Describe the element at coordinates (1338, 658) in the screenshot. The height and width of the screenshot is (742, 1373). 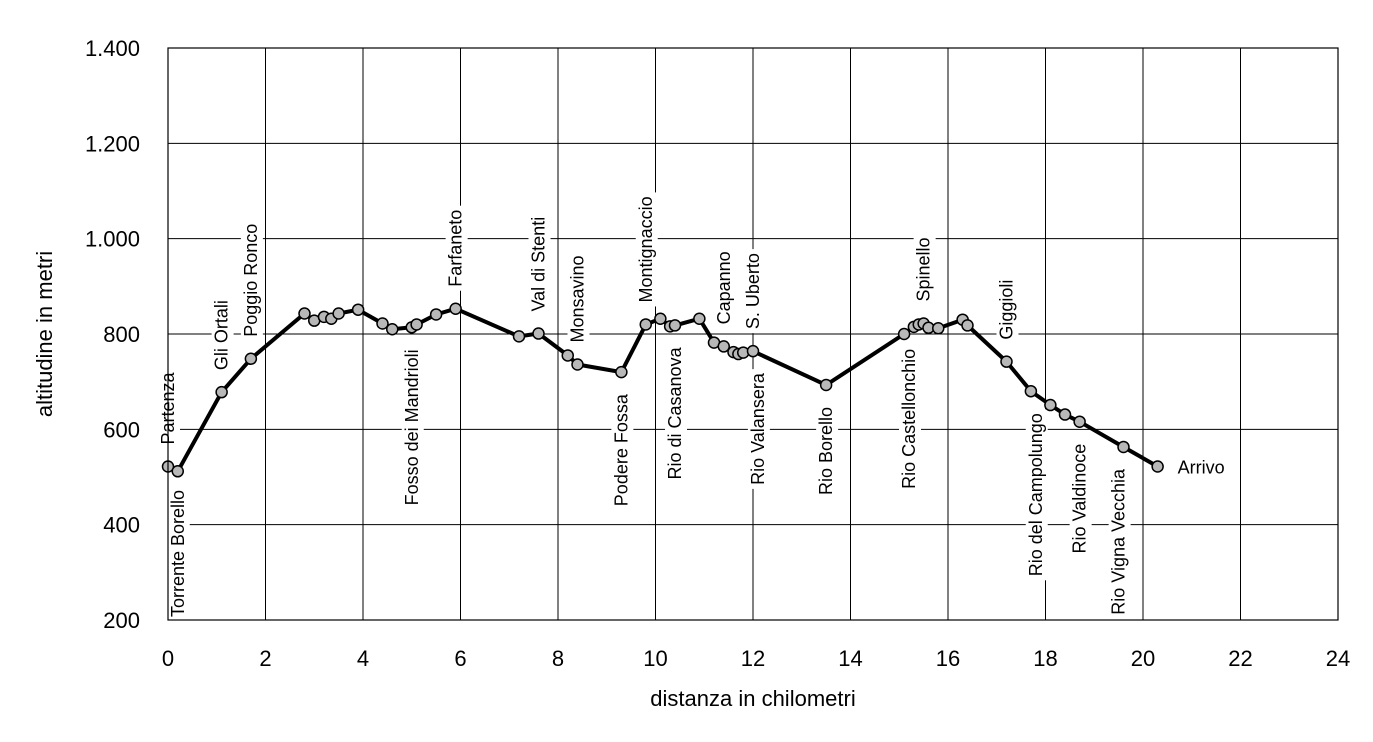
I see `x-tick-label: 24` at that location.